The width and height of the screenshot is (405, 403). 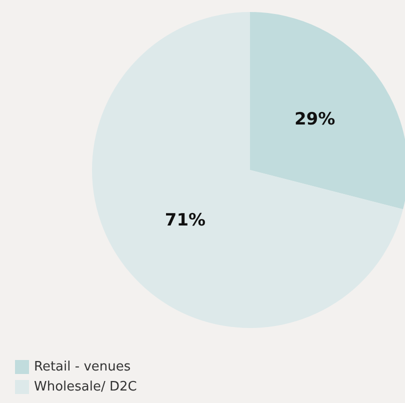 I want to click on data-label: 29%, so click(x=315, y=120).